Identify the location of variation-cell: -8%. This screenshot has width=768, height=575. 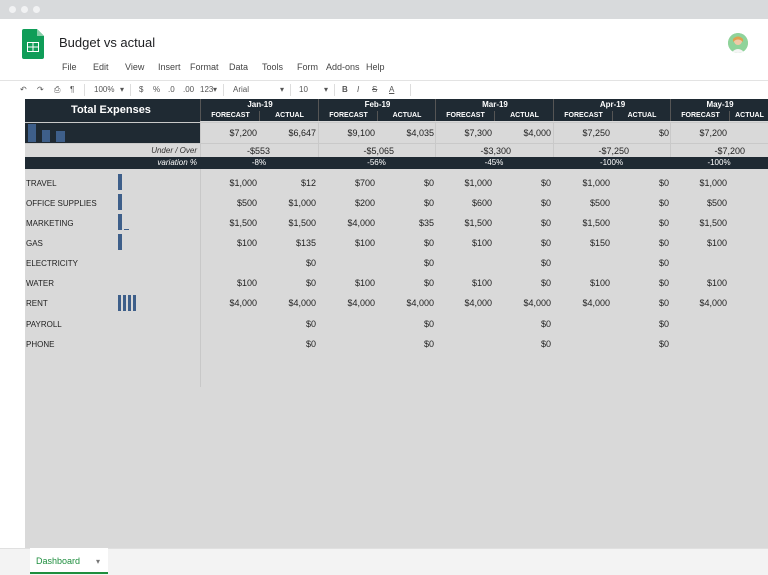
(259, 162).